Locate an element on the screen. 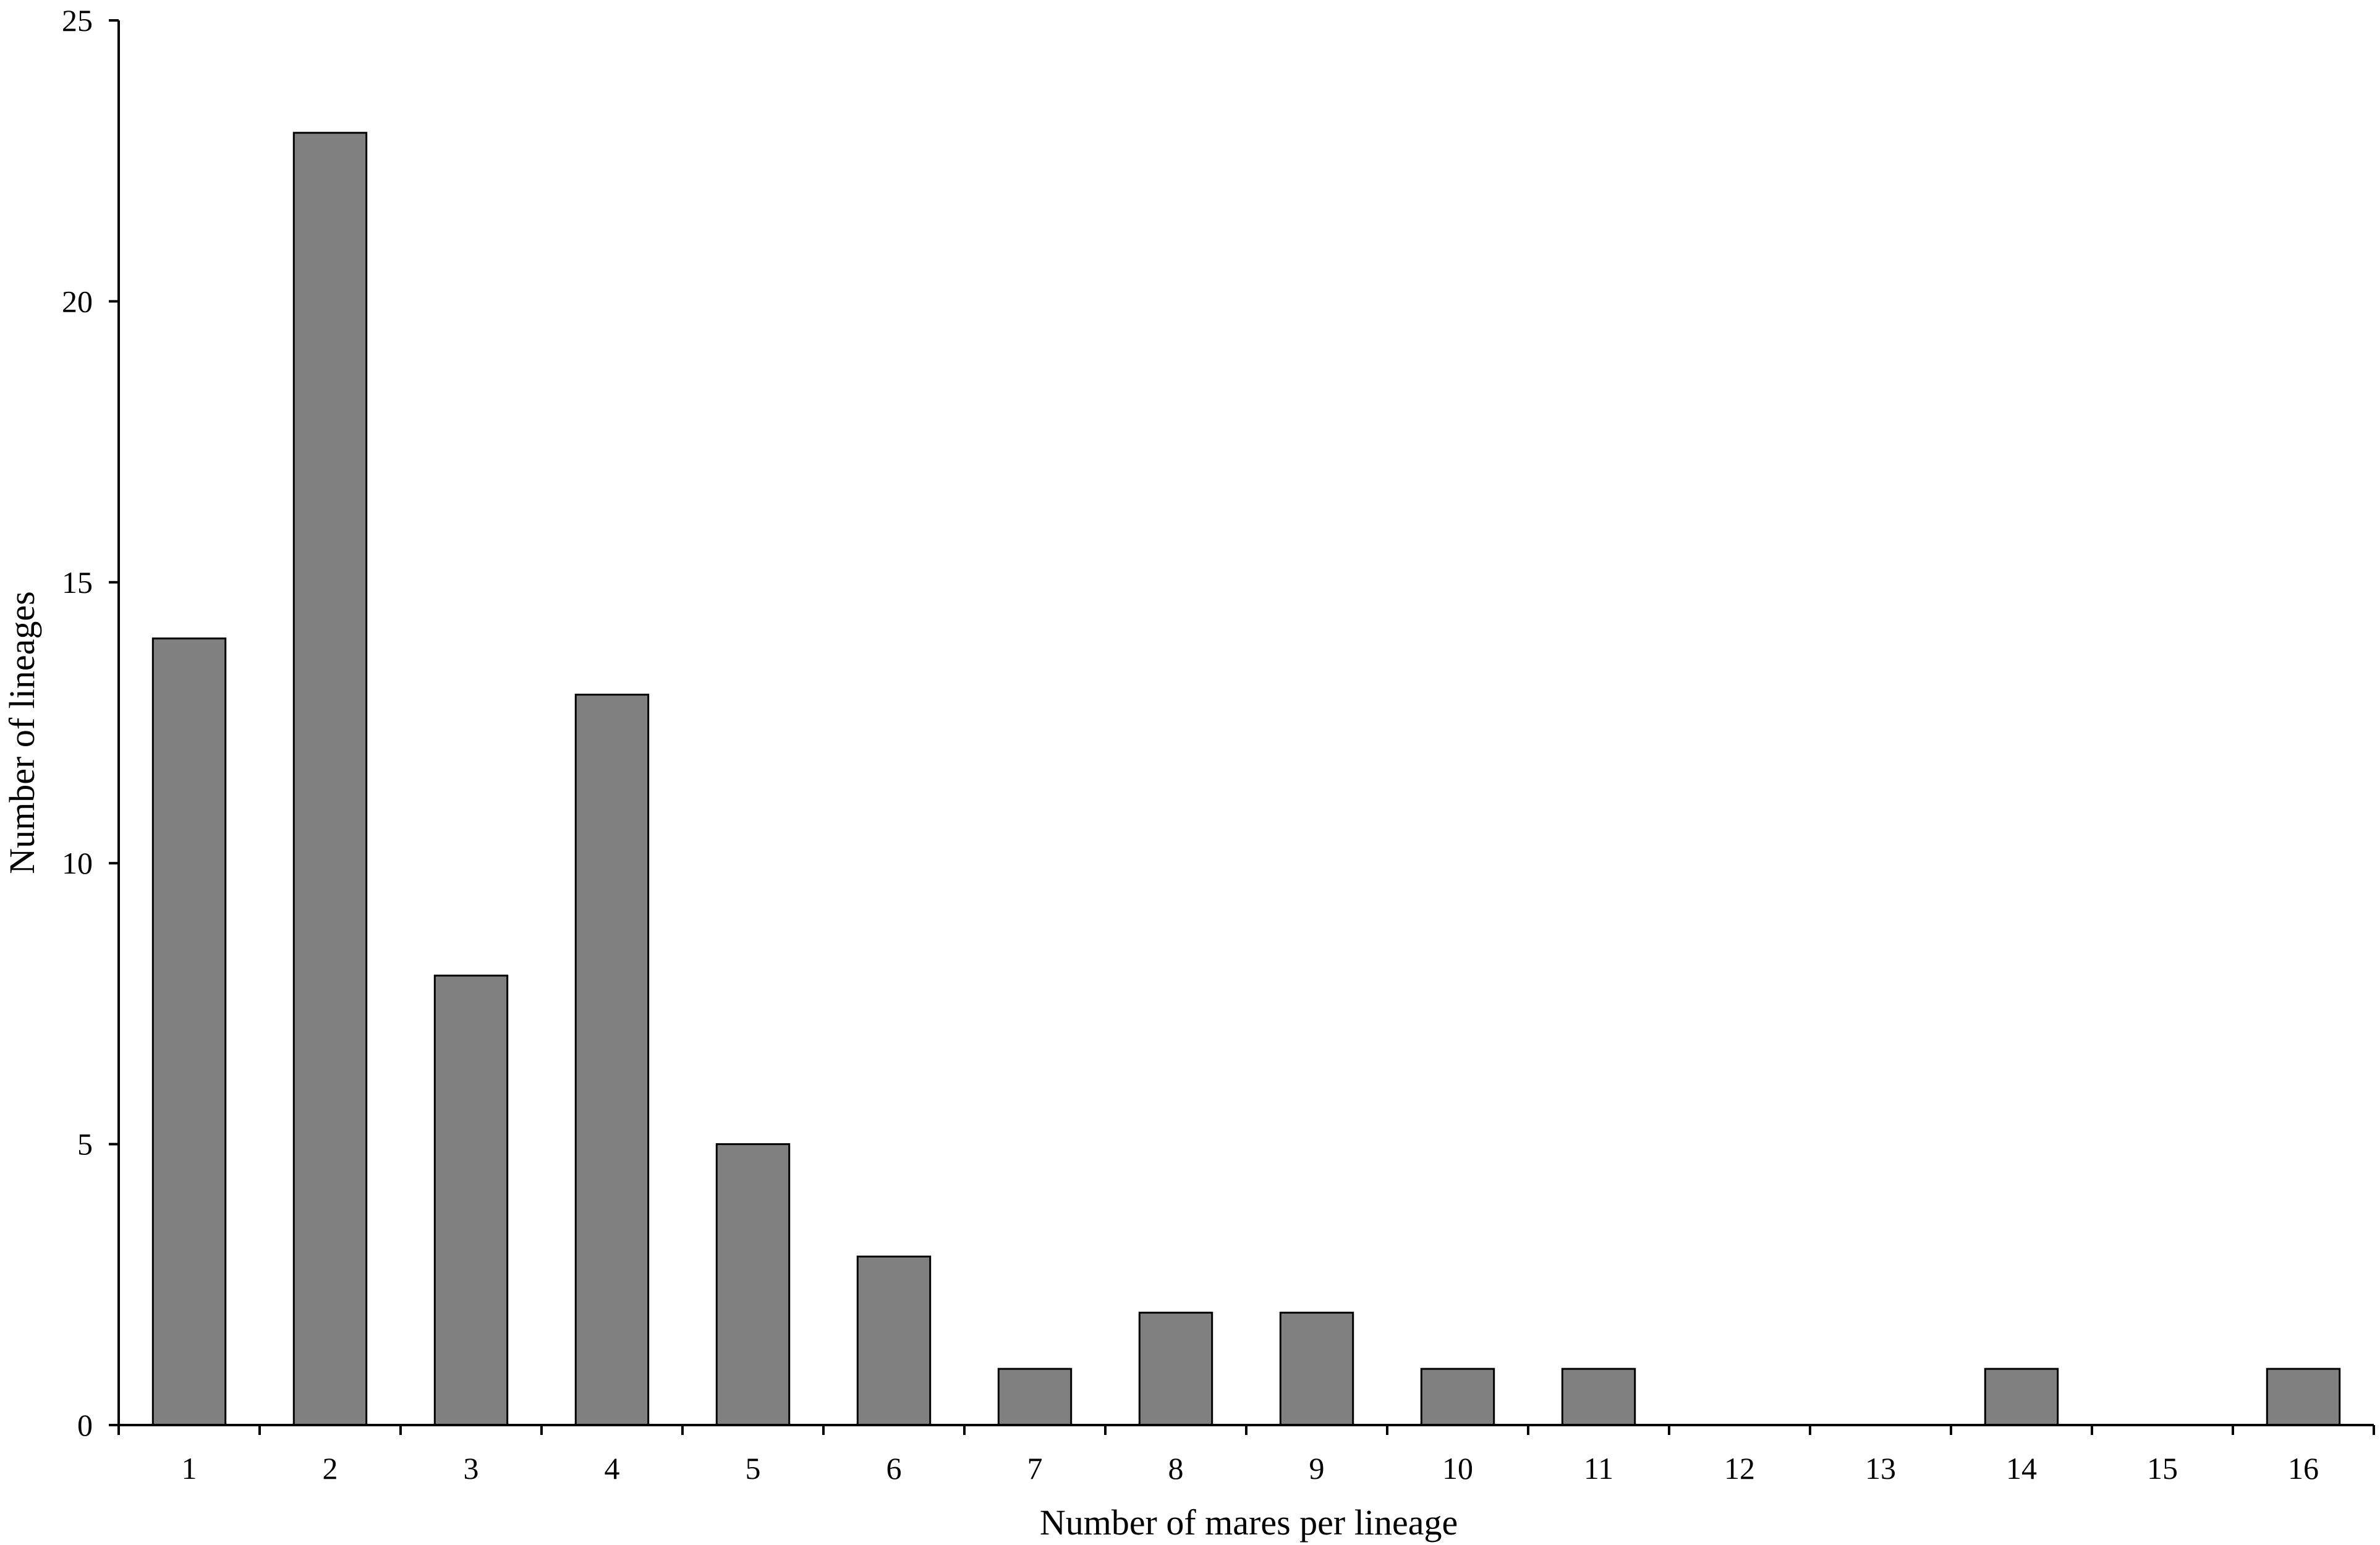 Image resolution: width=2380 pixels, height=1545 pixels. y-tick-label-15: 15 is located at coordinates (77, 582).